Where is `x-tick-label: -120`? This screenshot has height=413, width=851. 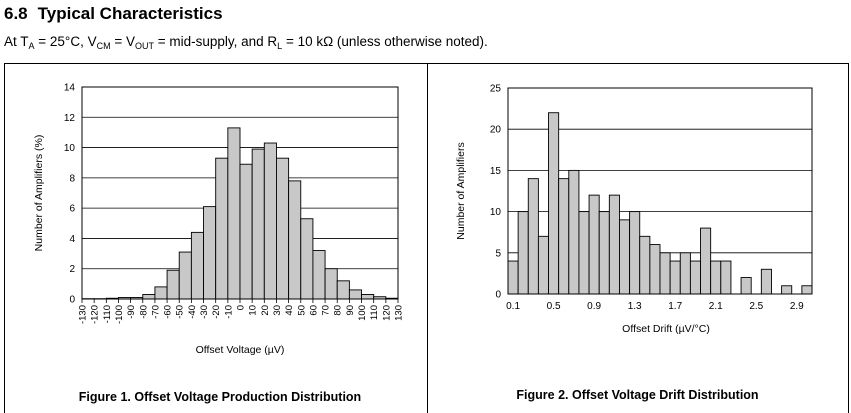 x-tick-label: -120 is located at coordinates (95, 314).